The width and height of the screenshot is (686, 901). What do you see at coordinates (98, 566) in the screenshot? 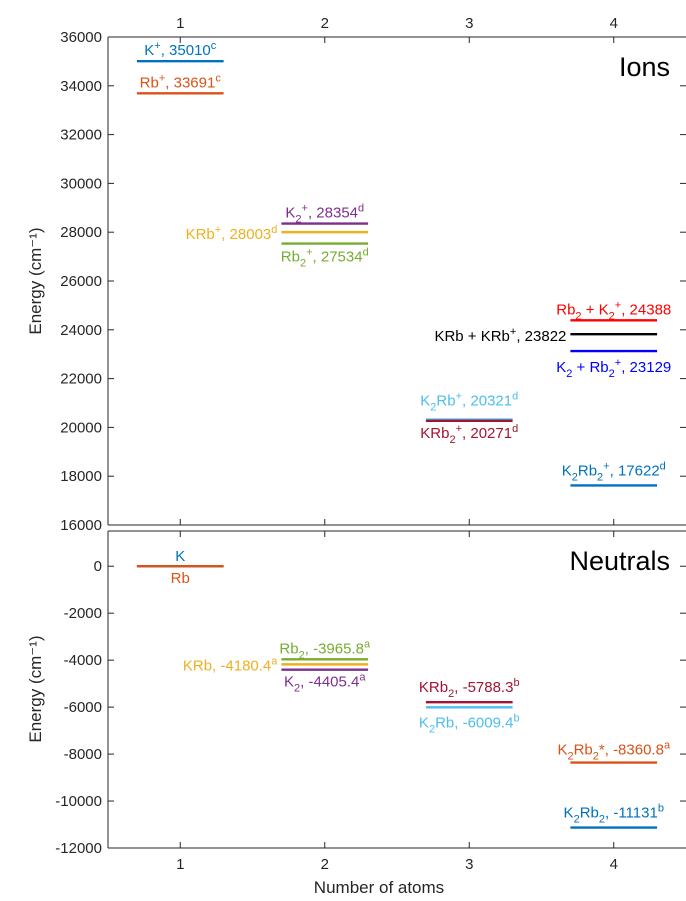
I see `y-tick-label: 0` at bounding box center [98, 566].